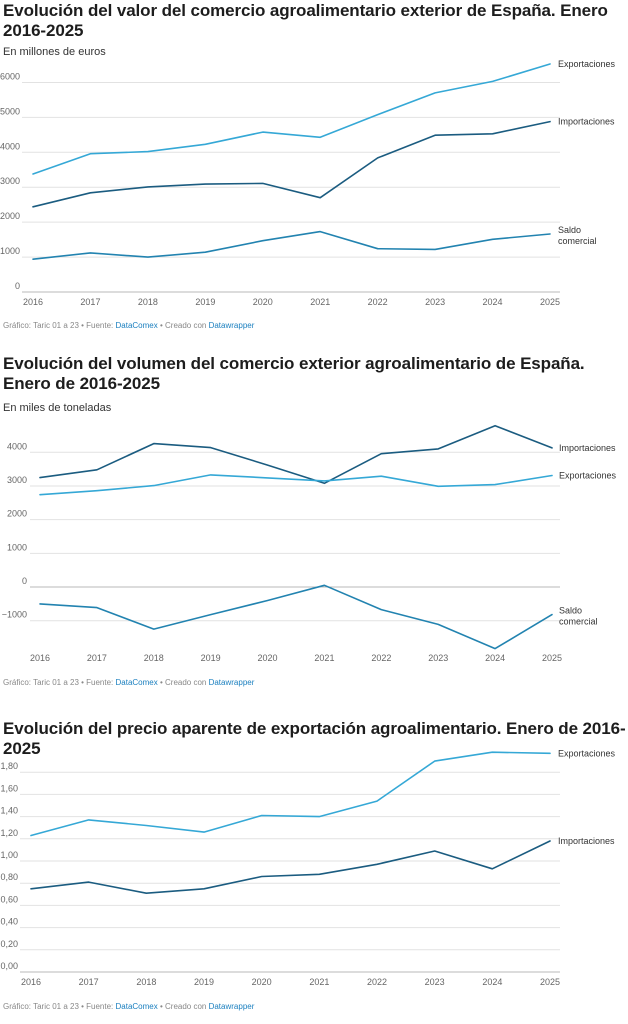 Image resolution: width=628 pixels, height=1024 pixels. What do you see at coordinates (9, 855) in the screenshot?
I see `y-tick-label: 1,00` at bounding box center [9, 855].